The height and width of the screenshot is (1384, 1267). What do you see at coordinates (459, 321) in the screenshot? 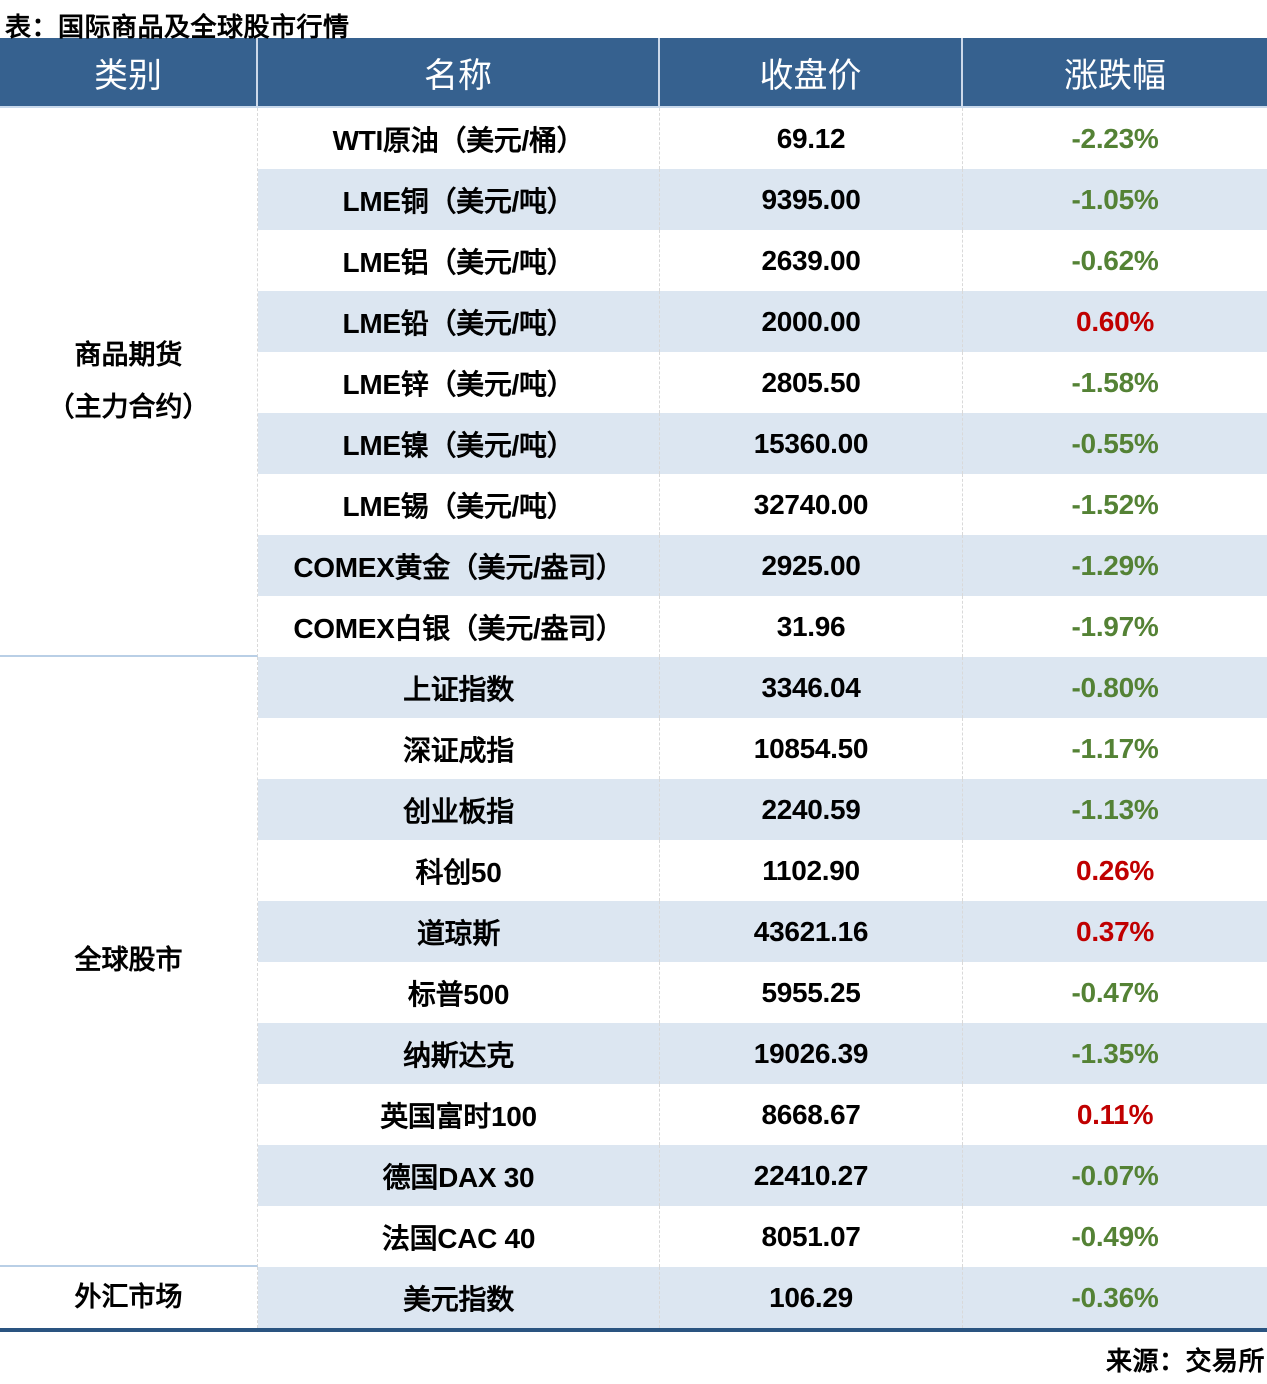
I see `name-cell: LME铅（美元/吨）` at bounding box center [459, 321].